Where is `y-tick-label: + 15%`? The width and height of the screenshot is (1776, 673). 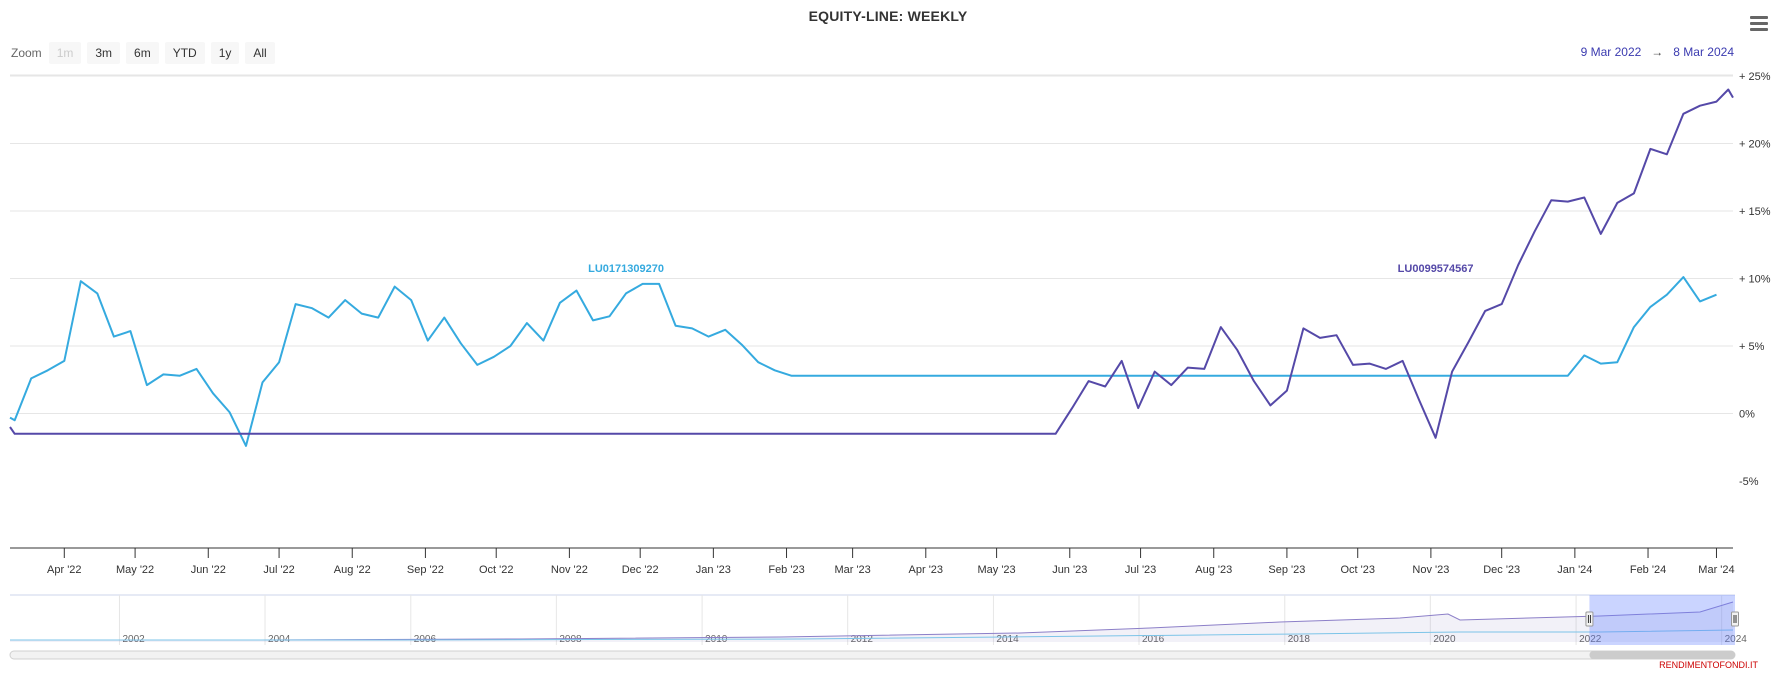
y-tick-label: + 15% is located at coordinates (1755, 212).